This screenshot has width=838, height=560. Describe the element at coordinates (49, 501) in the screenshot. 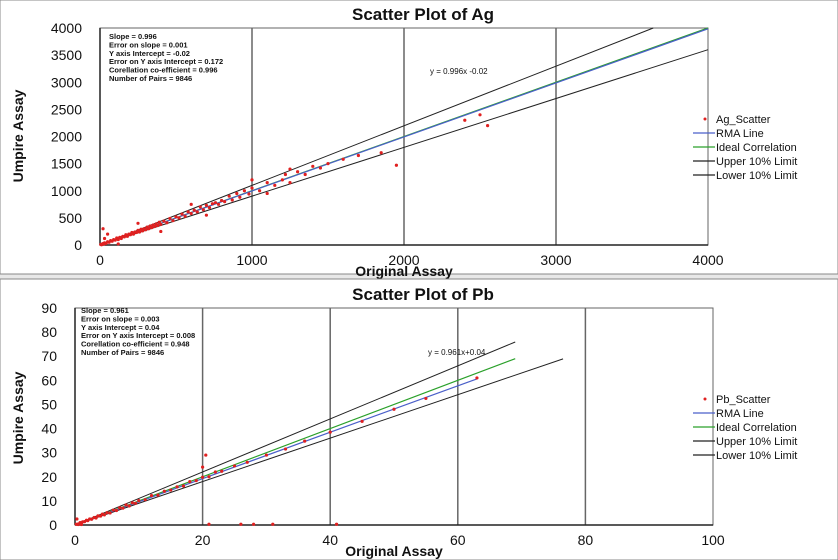

I see `pb-y-tick-label: 10` at that location.